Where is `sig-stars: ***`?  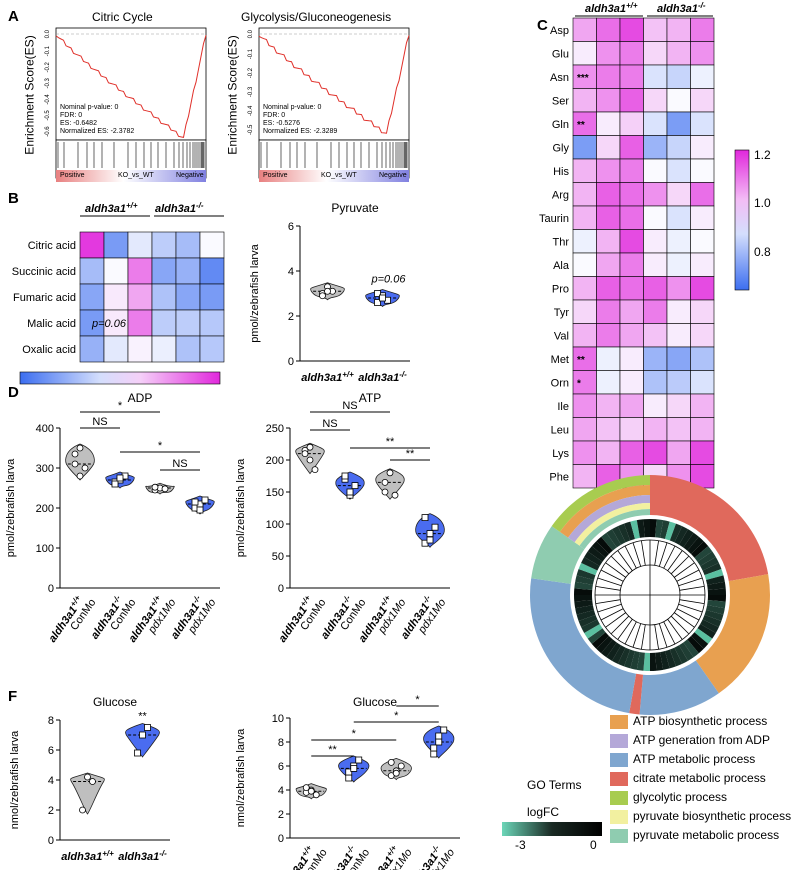
sig-stars: *** is located at coordinates (583, 78).